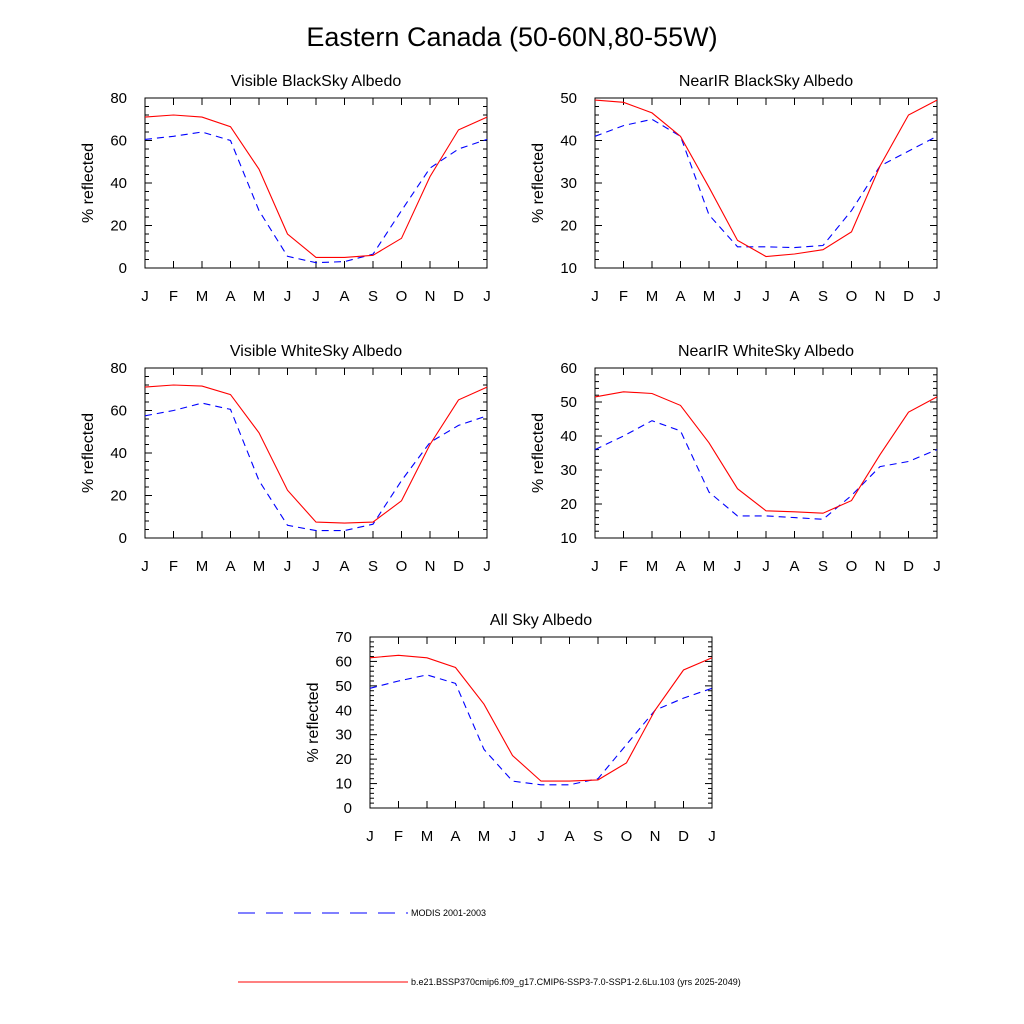  I want to click on panel-title: All Sky Albedo, so click(541, 620).